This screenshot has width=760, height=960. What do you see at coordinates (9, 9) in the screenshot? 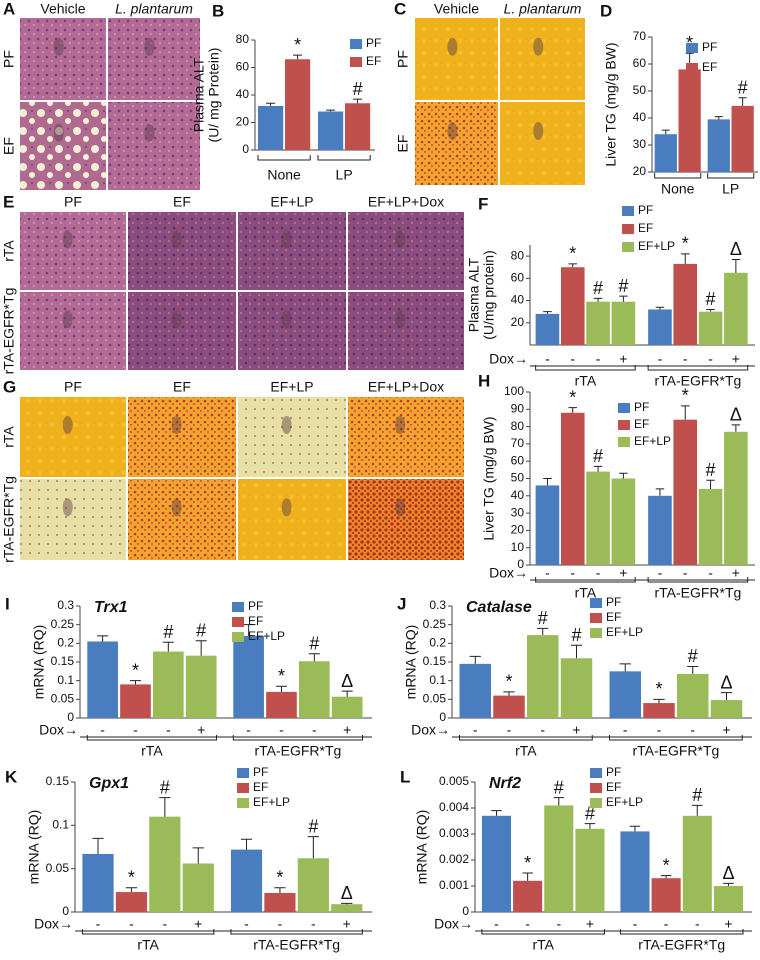
I see `panel-letter: A` at bounding box center [9, 9].